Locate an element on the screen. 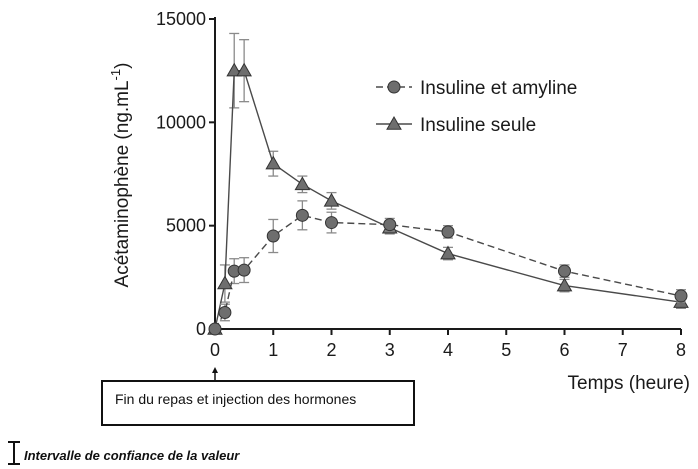  y-tick-label: 0 is located at coordinates (201, 329).